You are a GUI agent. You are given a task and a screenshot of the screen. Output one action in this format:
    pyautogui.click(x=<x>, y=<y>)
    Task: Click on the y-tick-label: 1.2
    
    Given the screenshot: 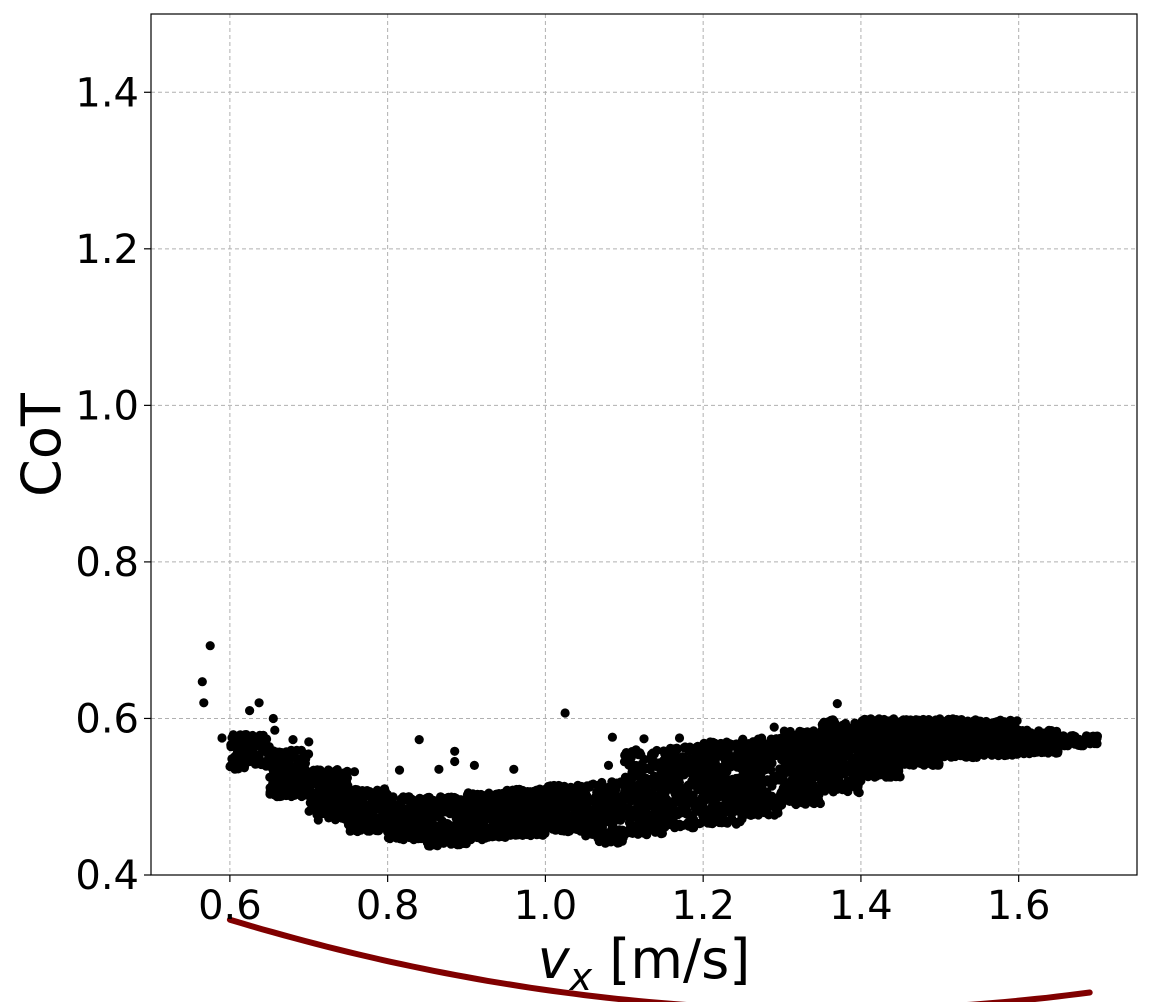 What is the action you would take?
    pyautogui.click(x=107, y=250)
    